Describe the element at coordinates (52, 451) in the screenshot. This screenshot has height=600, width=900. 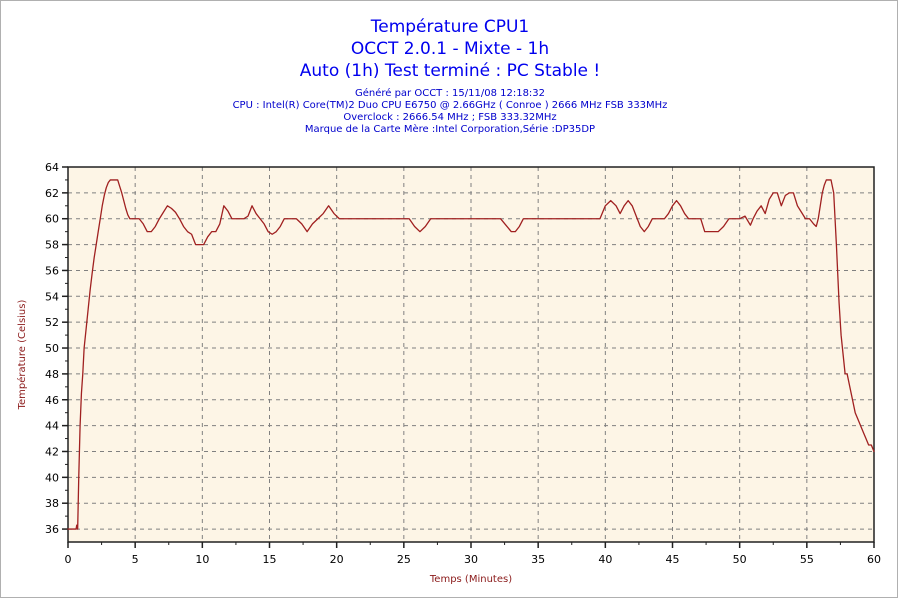
I see `y-tick-label: 42` at that location.